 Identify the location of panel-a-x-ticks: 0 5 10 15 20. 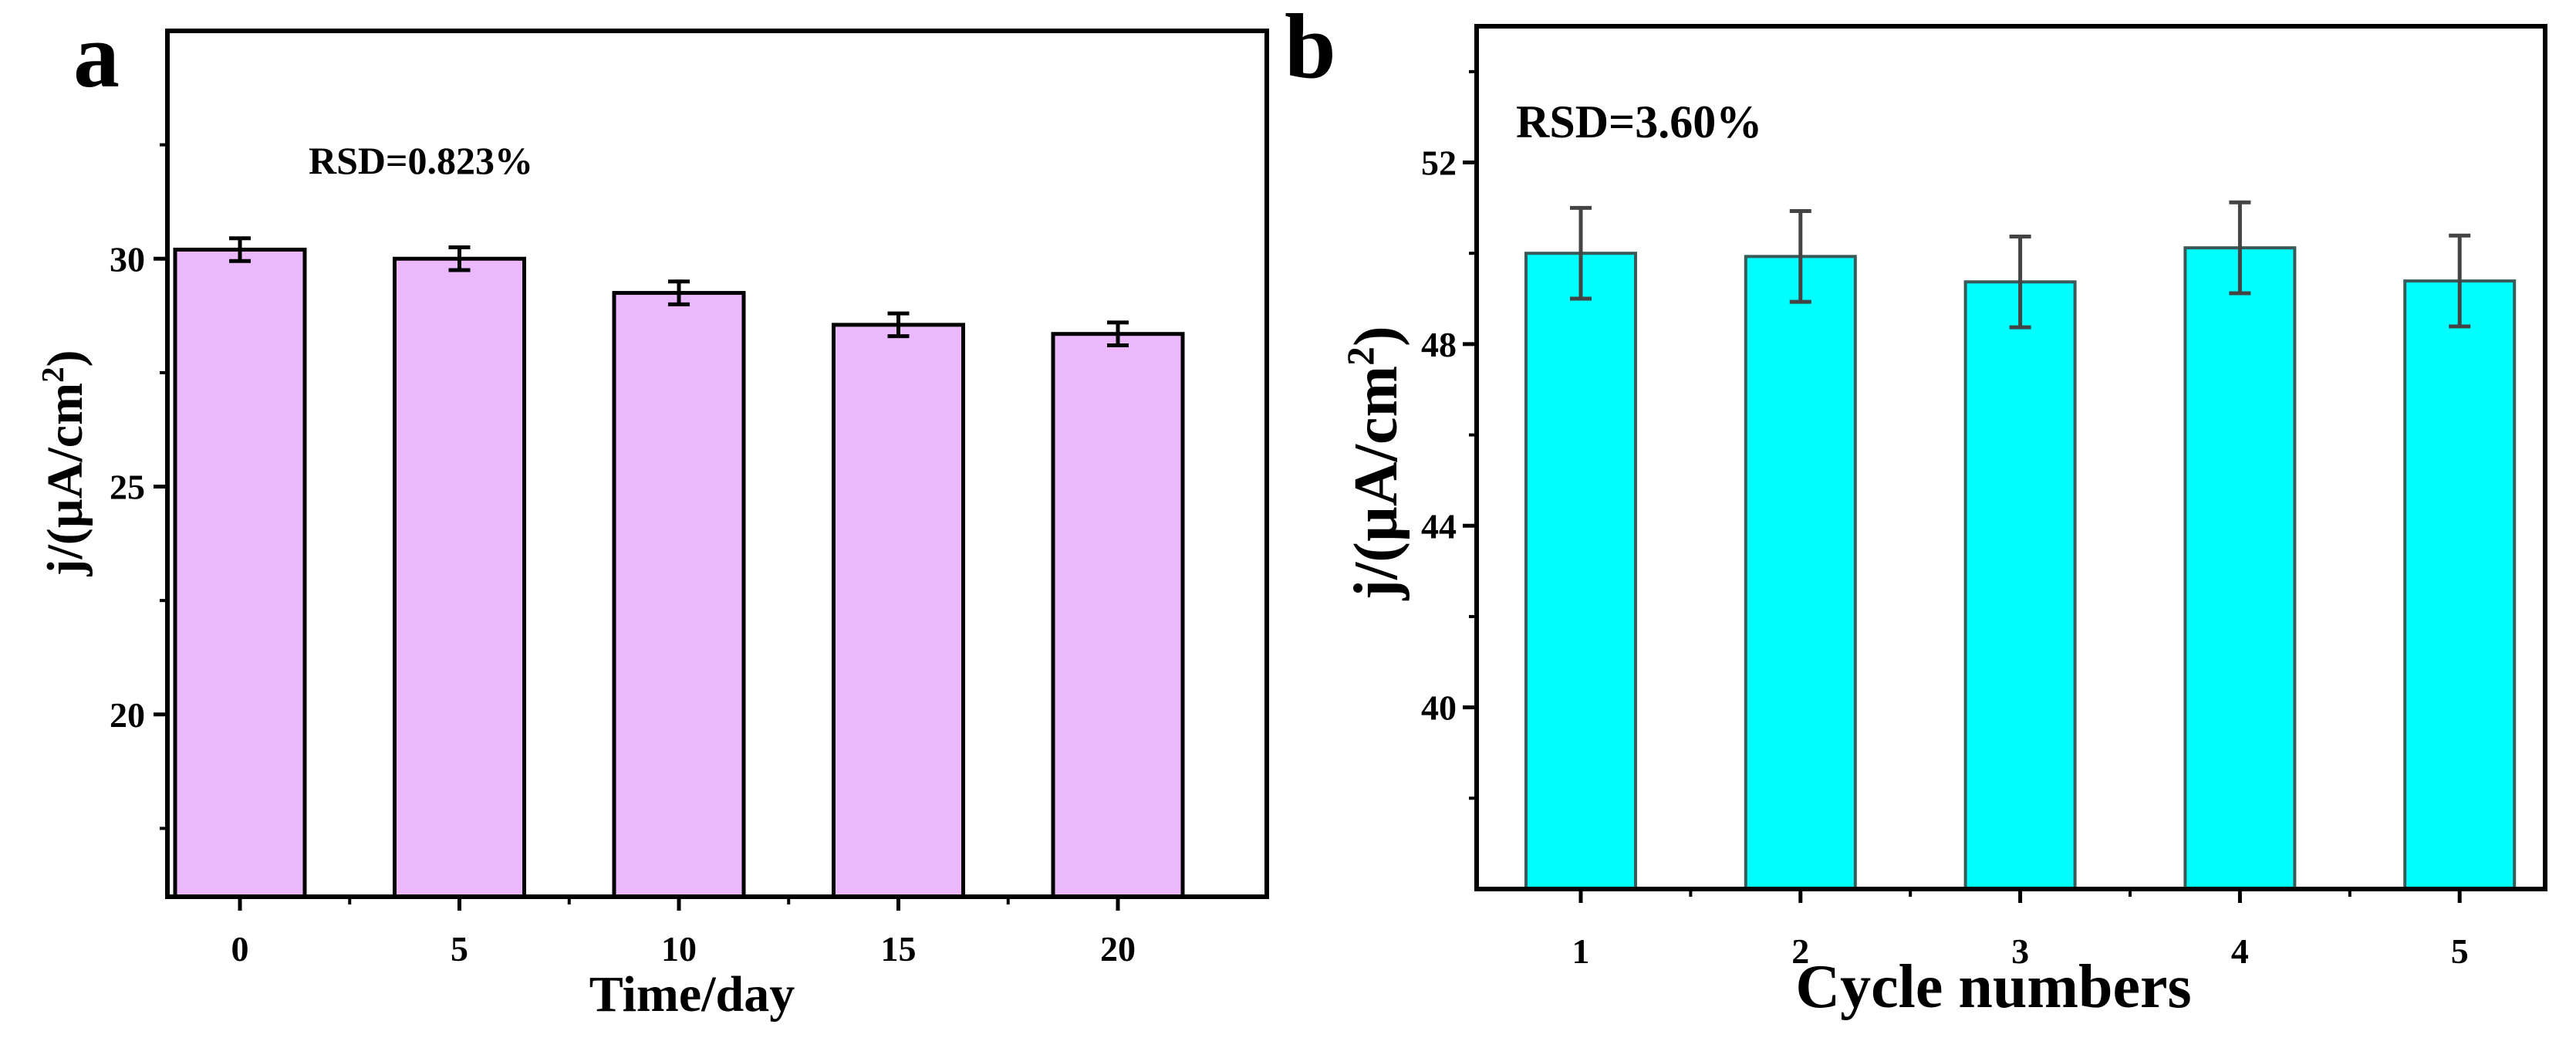
(683, 933).